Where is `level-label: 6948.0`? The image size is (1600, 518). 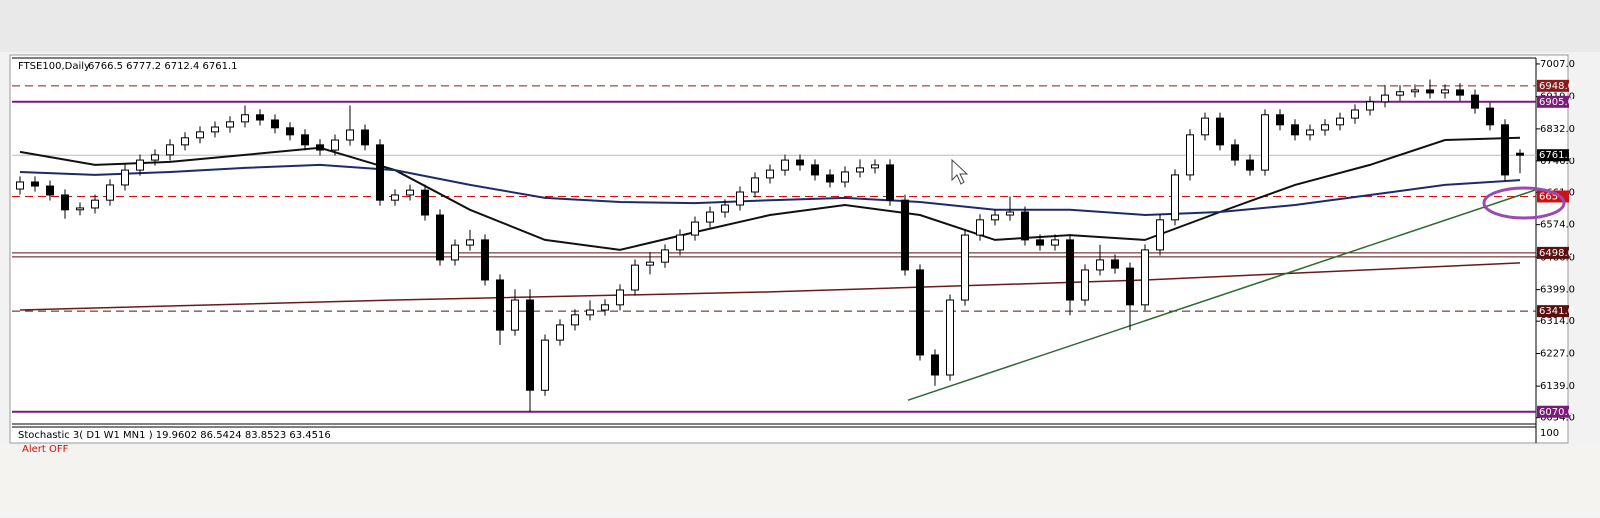
level-label: 6948.0 is located at coordinates (1556, 86).